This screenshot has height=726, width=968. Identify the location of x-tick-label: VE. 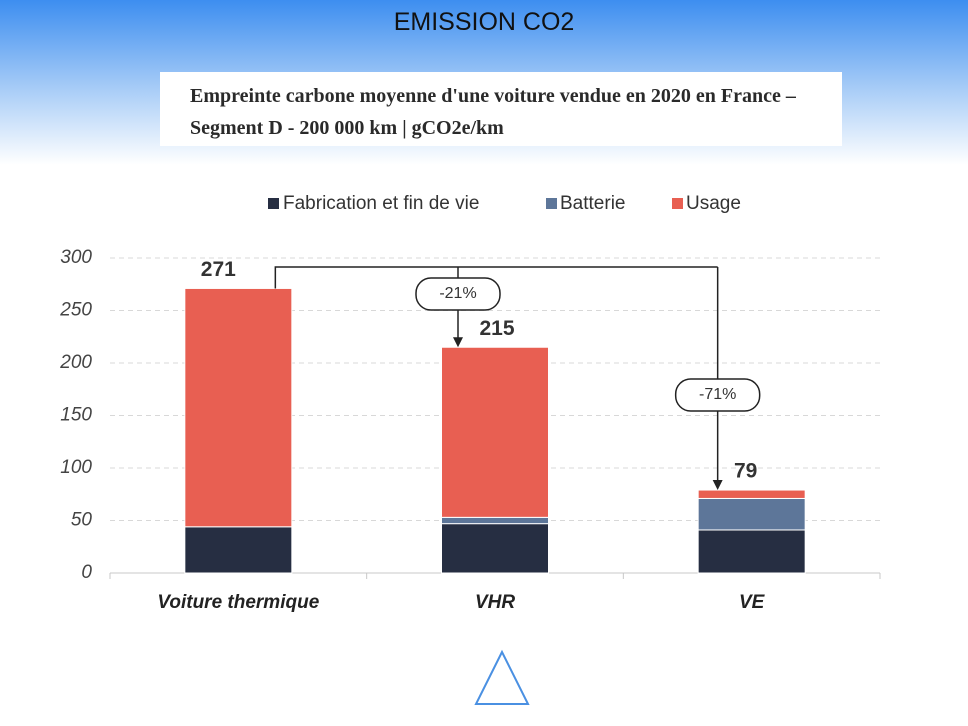
(752, 602).